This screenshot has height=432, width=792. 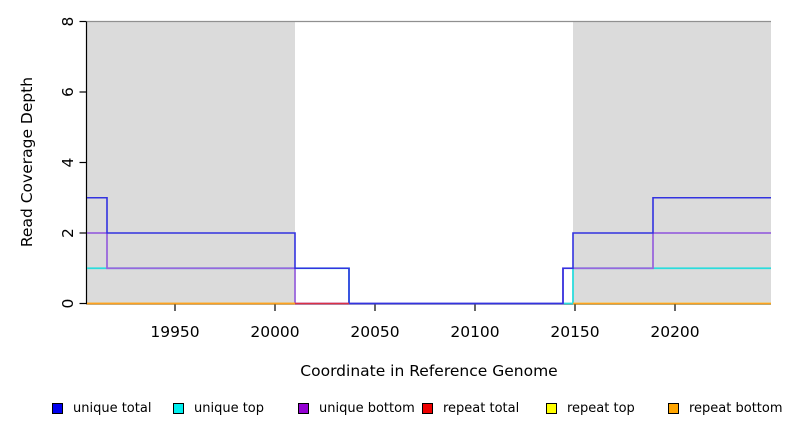 What do you see at coordinates (229, 408) in the screenshot?
I see `legend-label: unique top` at bounding box center [229, 408].